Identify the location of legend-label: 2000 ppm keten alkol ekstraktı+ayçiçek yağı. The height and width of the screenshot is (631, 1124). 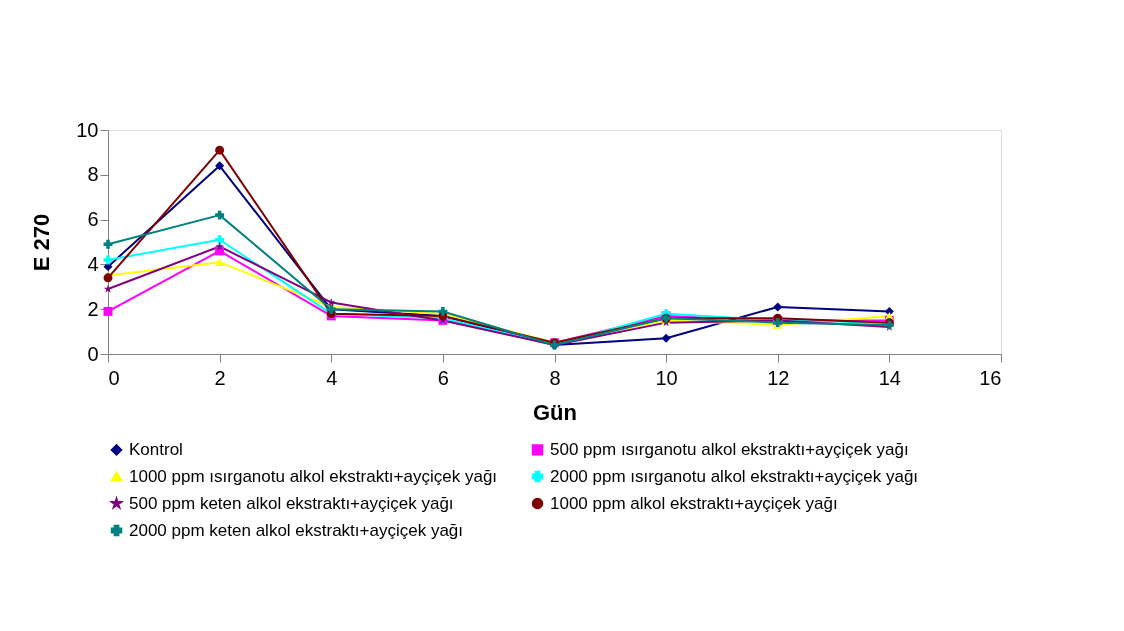
(296, 530).